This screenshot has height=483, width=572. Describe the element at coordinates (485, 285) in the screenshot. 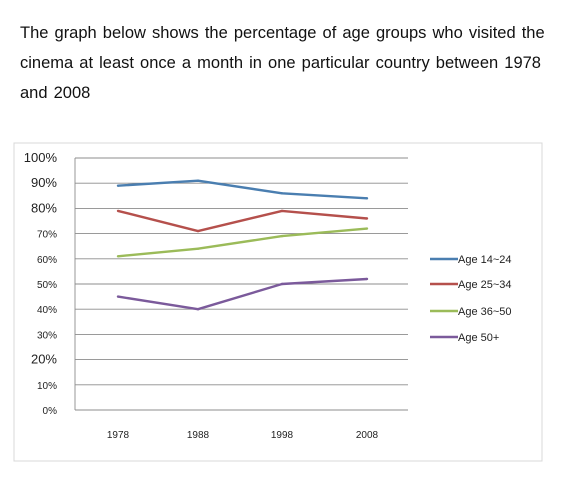

I see `legend-label: Age 25~34` at that location.